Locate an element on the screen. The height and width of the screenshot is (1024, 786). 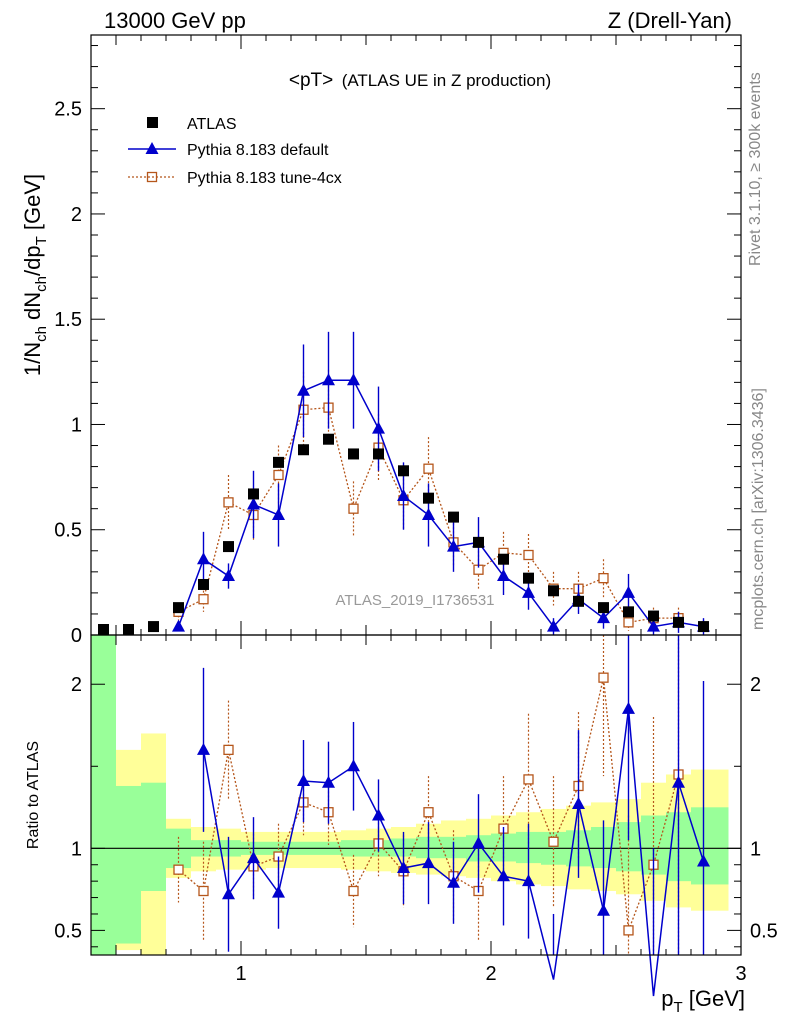
y-tick-label: 1.5 is located at coordinates (68, 320).